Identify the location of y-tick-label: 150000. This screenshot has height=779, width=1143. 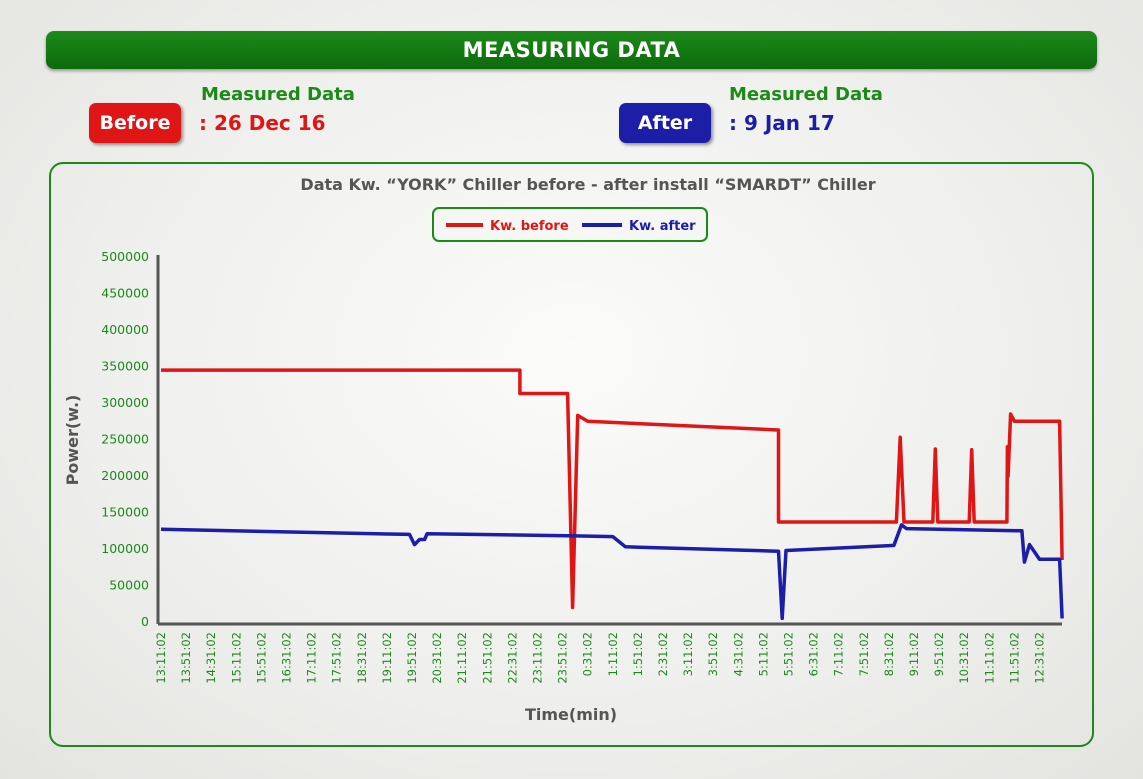
(125, 512).